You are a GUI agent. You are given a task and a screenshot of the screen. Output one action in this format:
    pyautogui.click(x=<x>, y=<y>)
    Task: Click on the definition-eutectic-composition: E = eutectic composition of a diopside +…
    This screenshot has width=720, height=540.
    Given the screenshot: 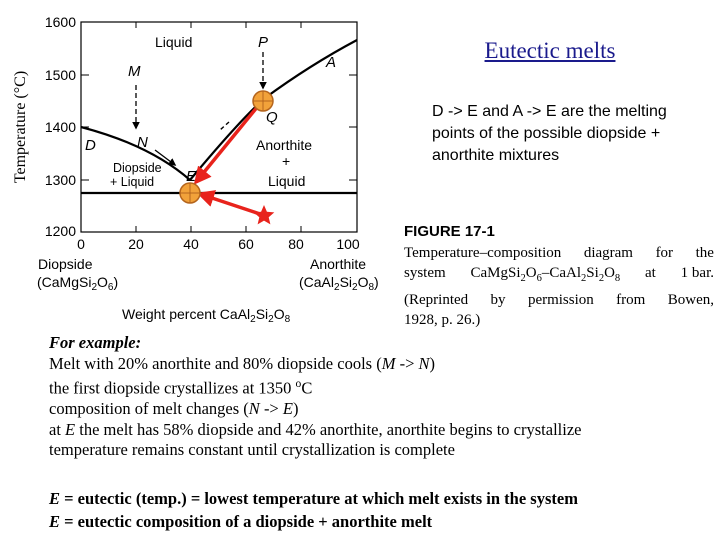 What is the action you would take?
    pyautogui.click(x=241, y=521)
    